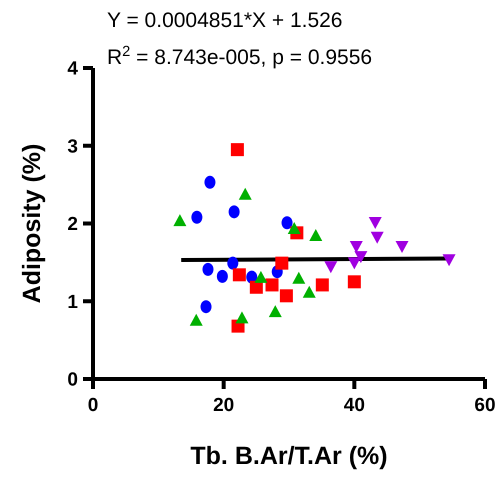 The image size is (496, 478). Describe the element at coordinates (485, 405) in the screenshot. I see `x-tick-label: 60` at that location.